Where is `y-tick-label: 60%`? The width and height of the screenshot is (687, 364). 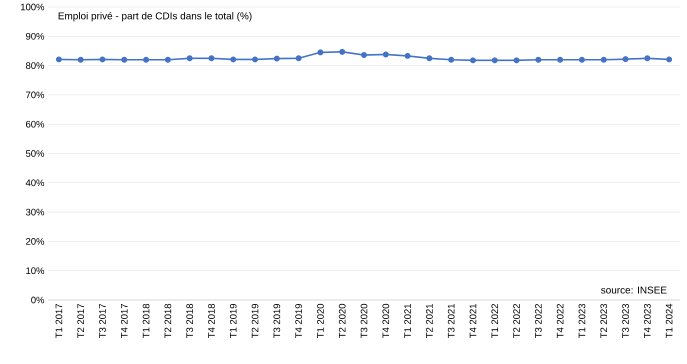
y-tick-label: 60% is located at coordinates (35, 124).